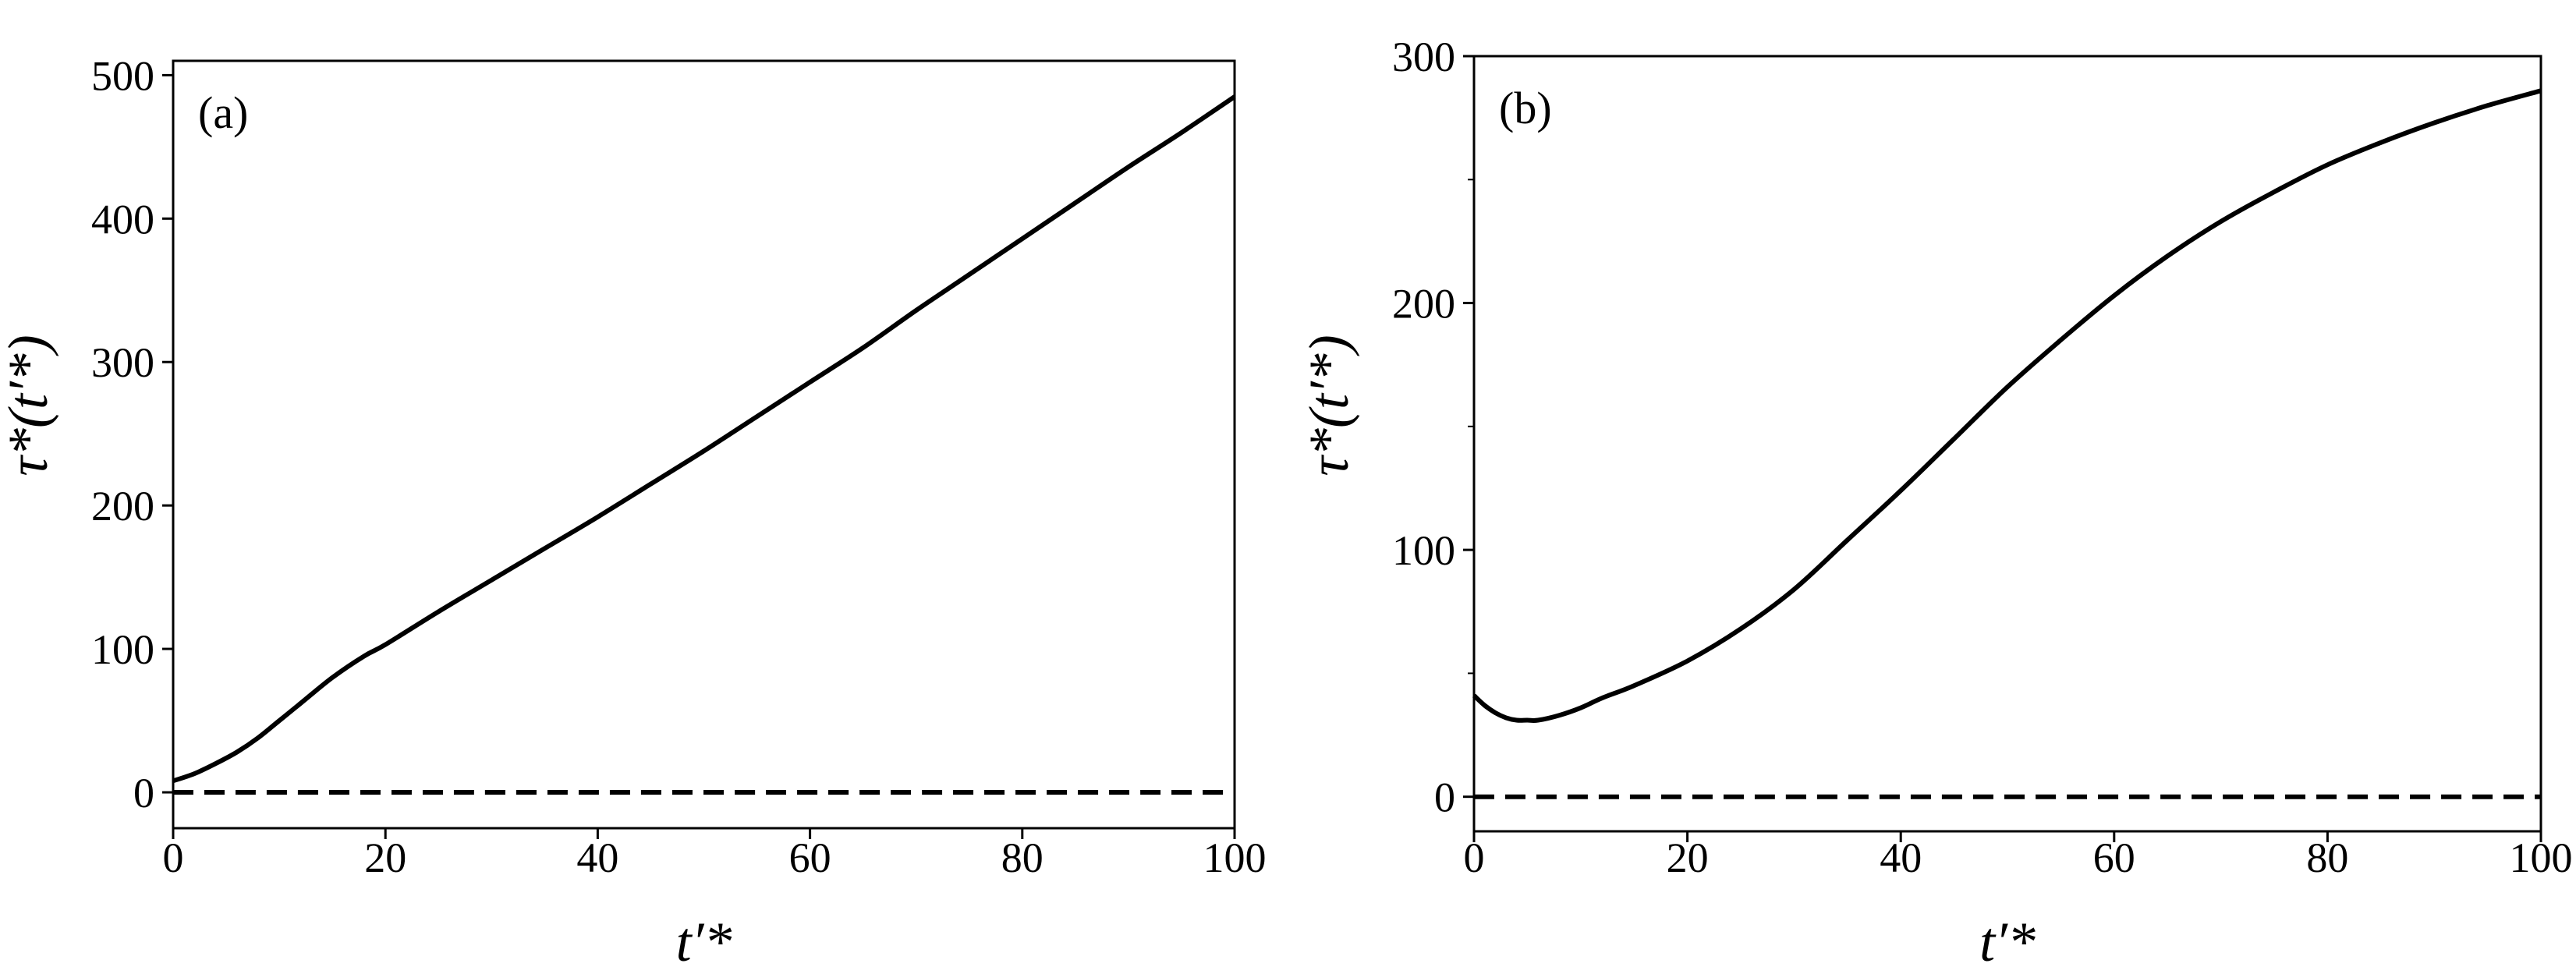  I want to click on y-tick-label: 500, so click(122, 75).